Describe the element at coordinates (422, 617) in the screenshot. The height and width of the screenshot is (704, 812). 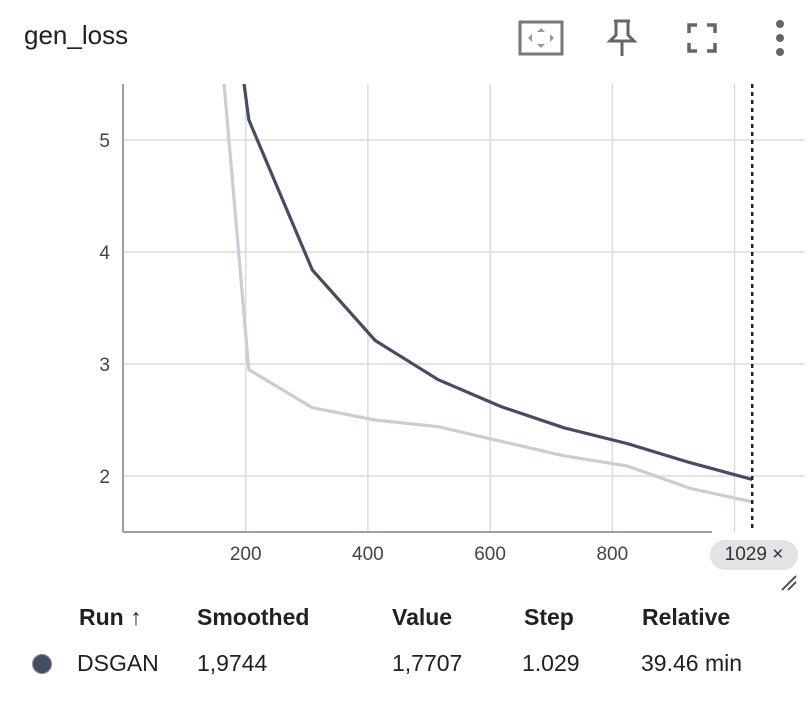
I see `header-value: Value` at that location.